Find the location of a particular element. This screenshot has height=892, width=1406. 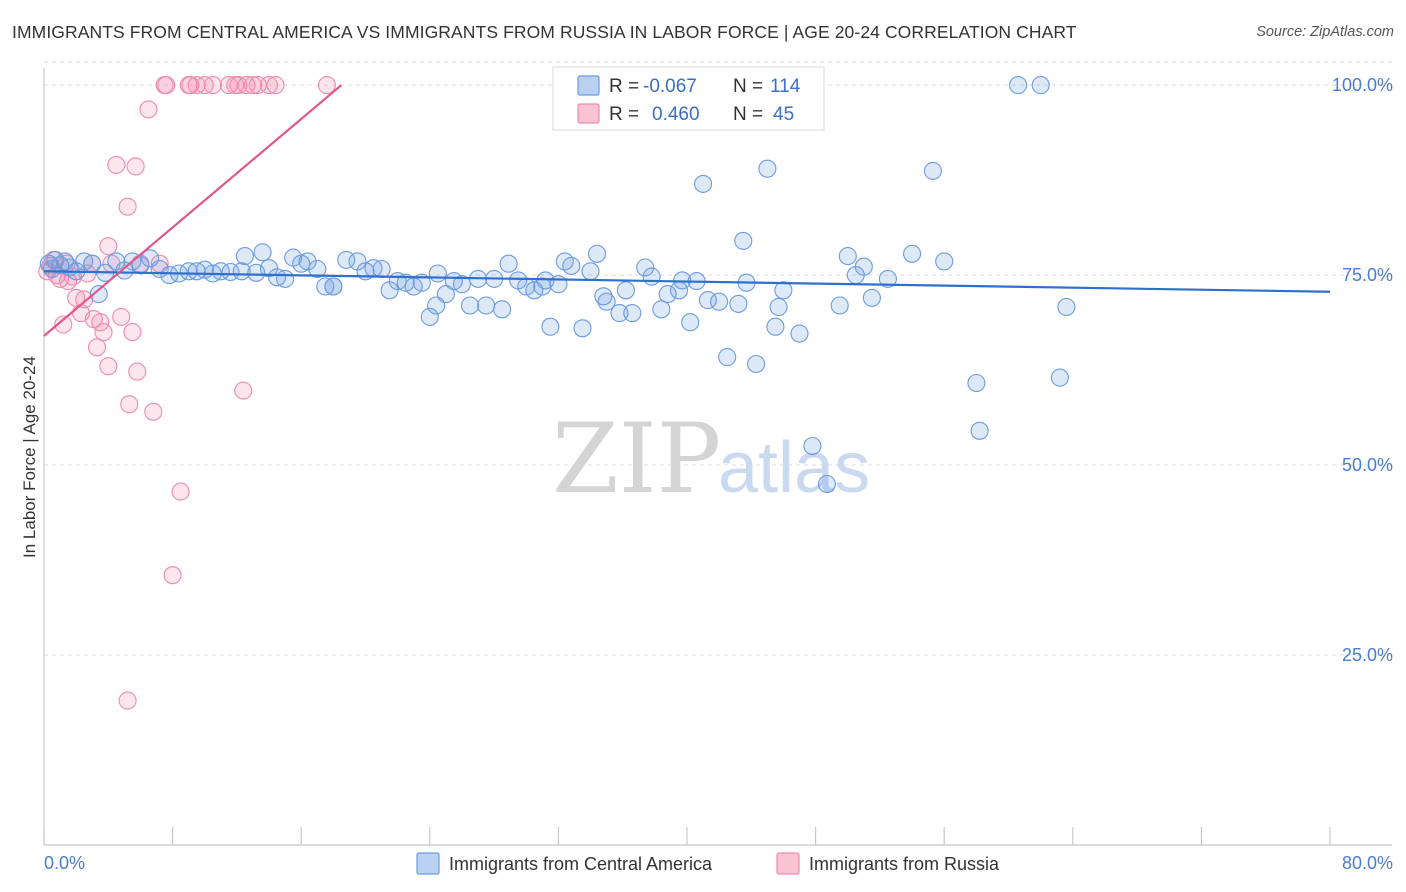

legend-r-label-blue: R = is located at coordinates (624, 86).